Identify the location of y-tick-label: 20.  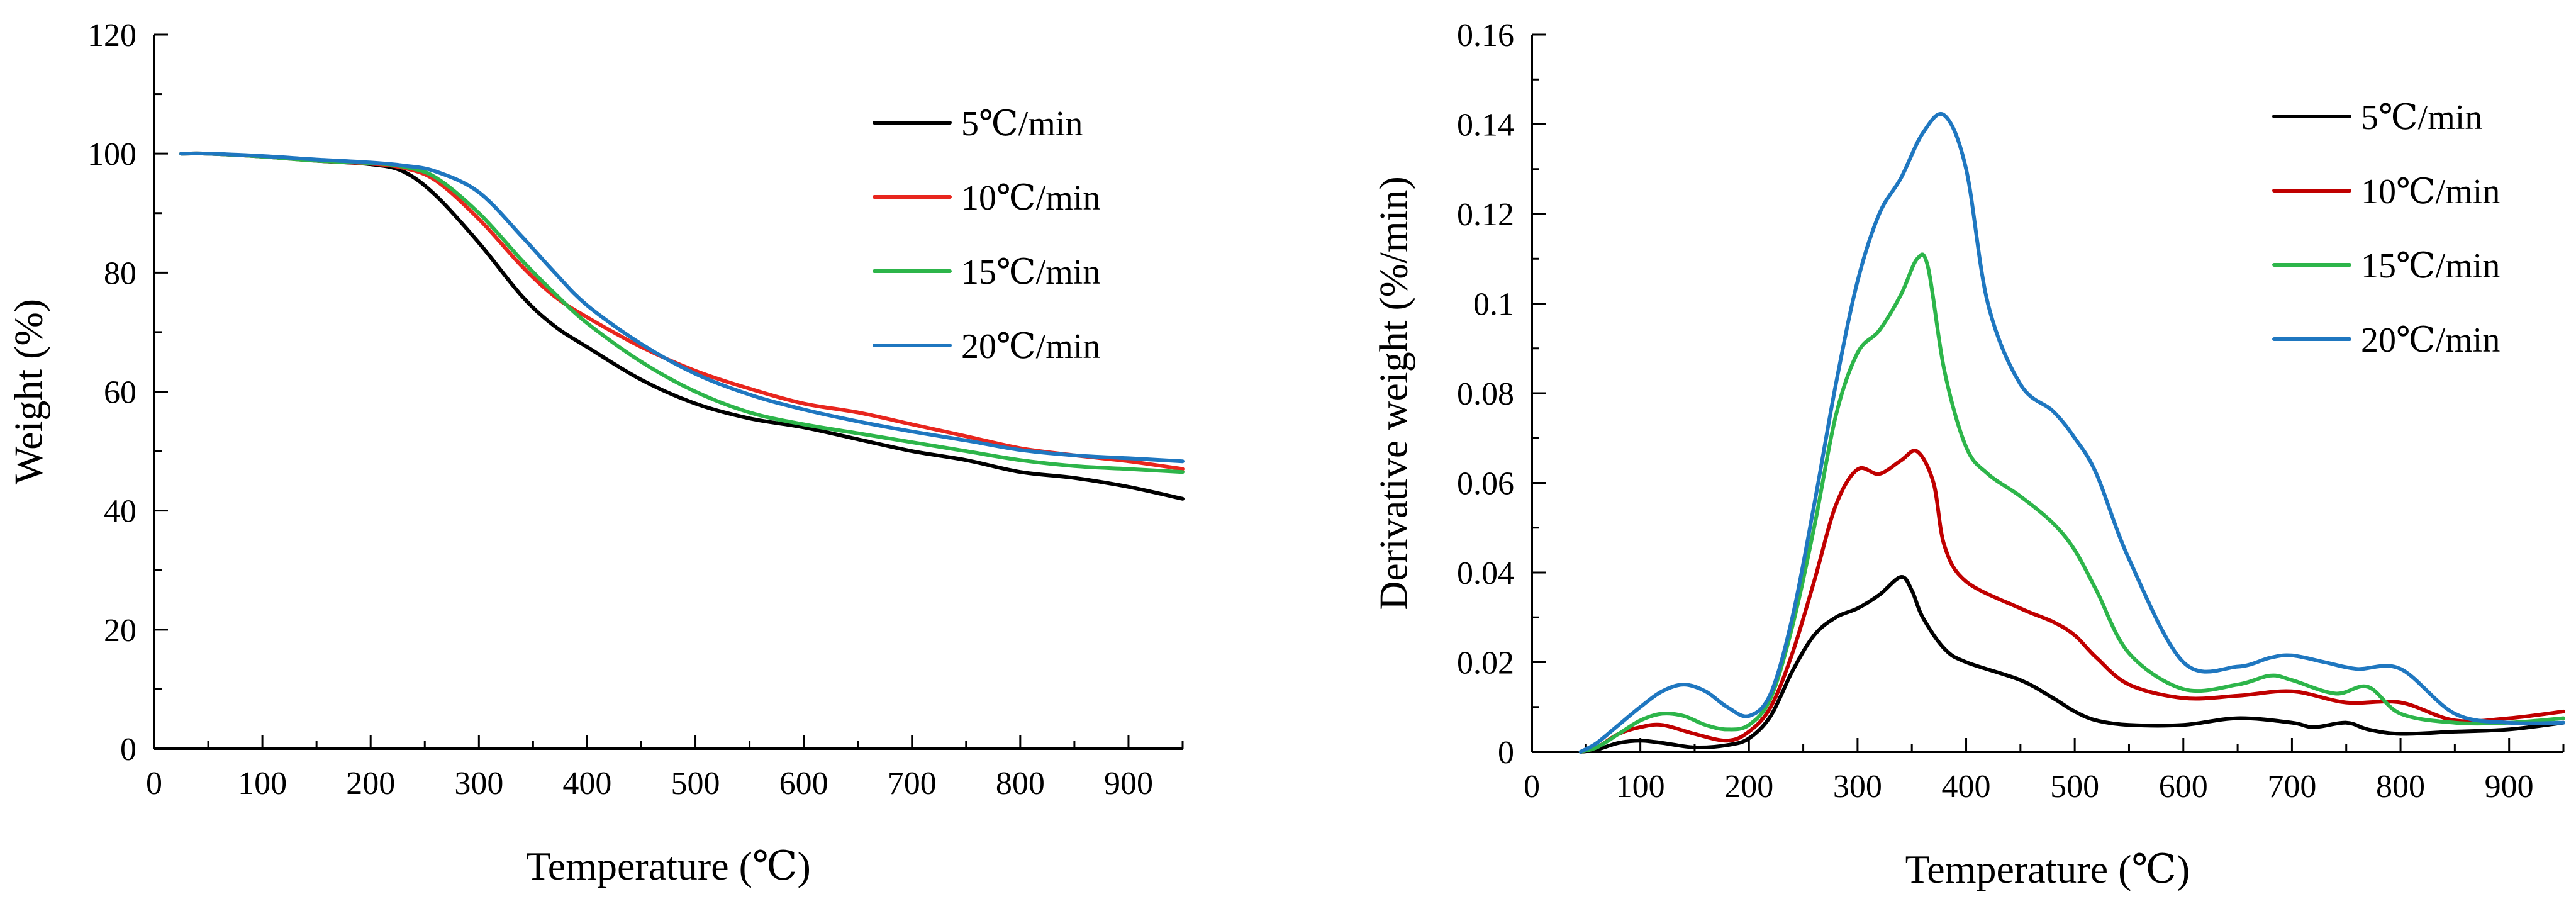
(120, 631).